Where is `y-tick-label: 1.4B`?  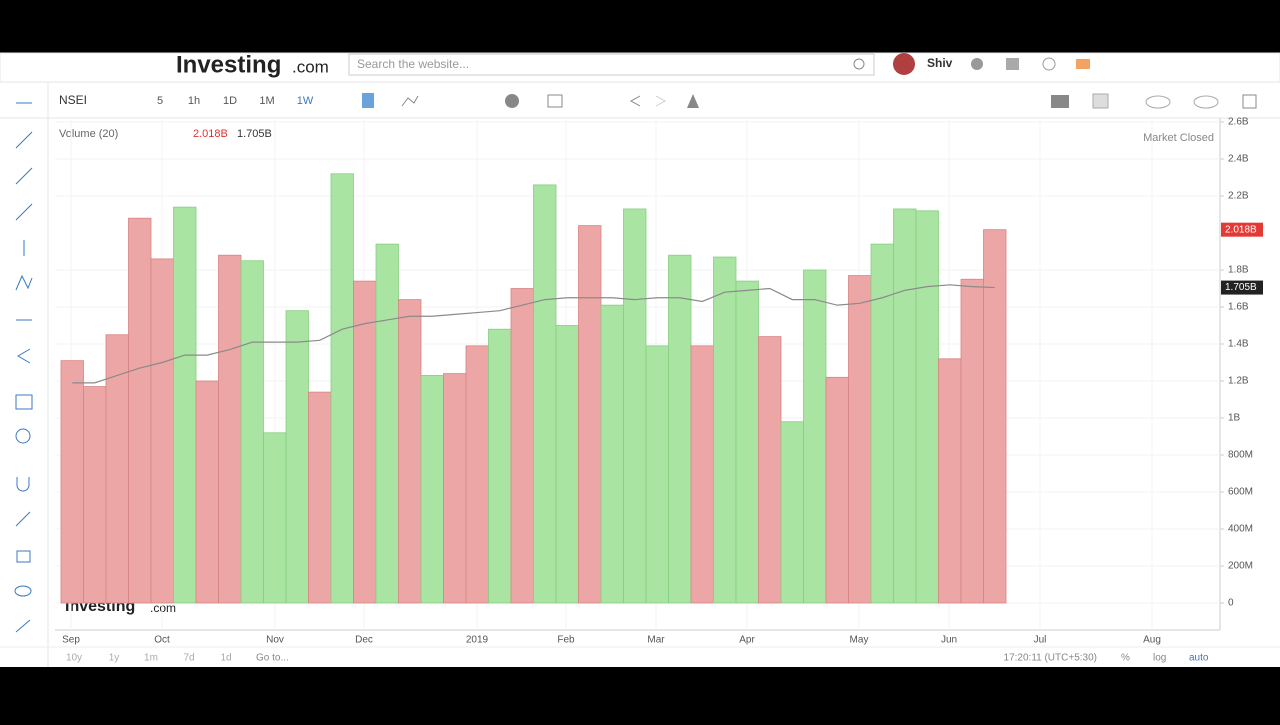
y-tick-label: 1.4B is located at coordinates (1238, 344).